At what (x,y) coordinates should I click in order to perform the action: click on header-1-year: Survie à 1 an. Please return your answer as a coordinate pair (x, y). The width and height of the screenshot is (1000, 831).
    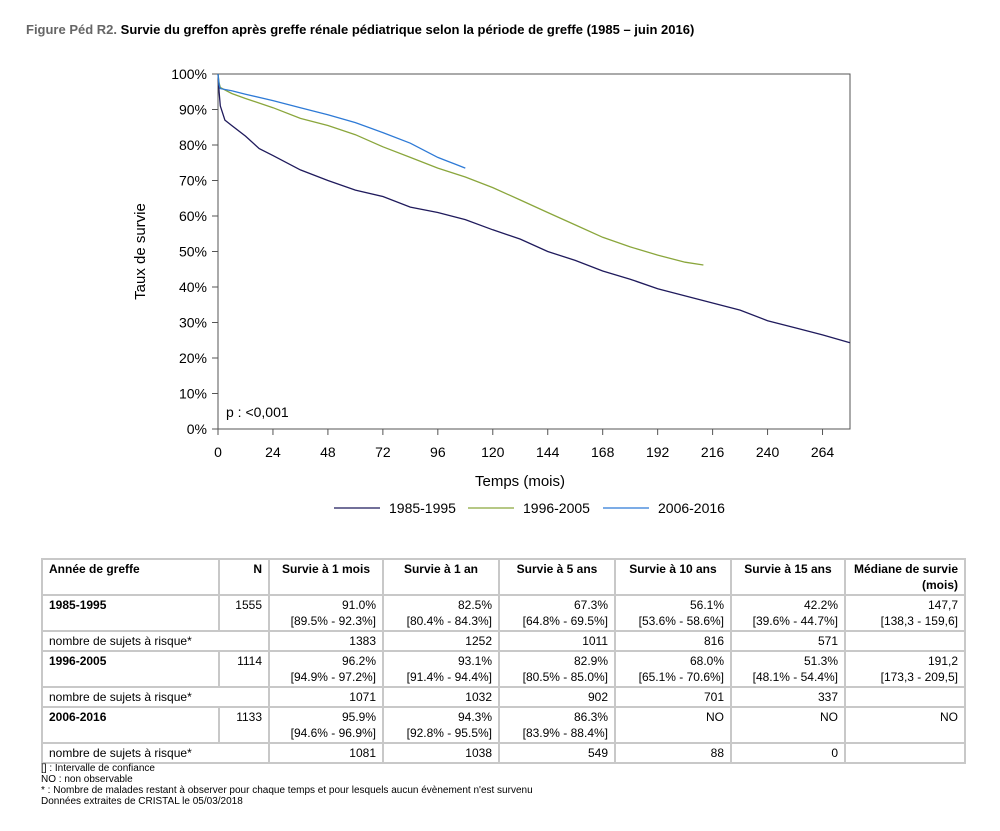
    Looking at the image, I should click on (441, 577).